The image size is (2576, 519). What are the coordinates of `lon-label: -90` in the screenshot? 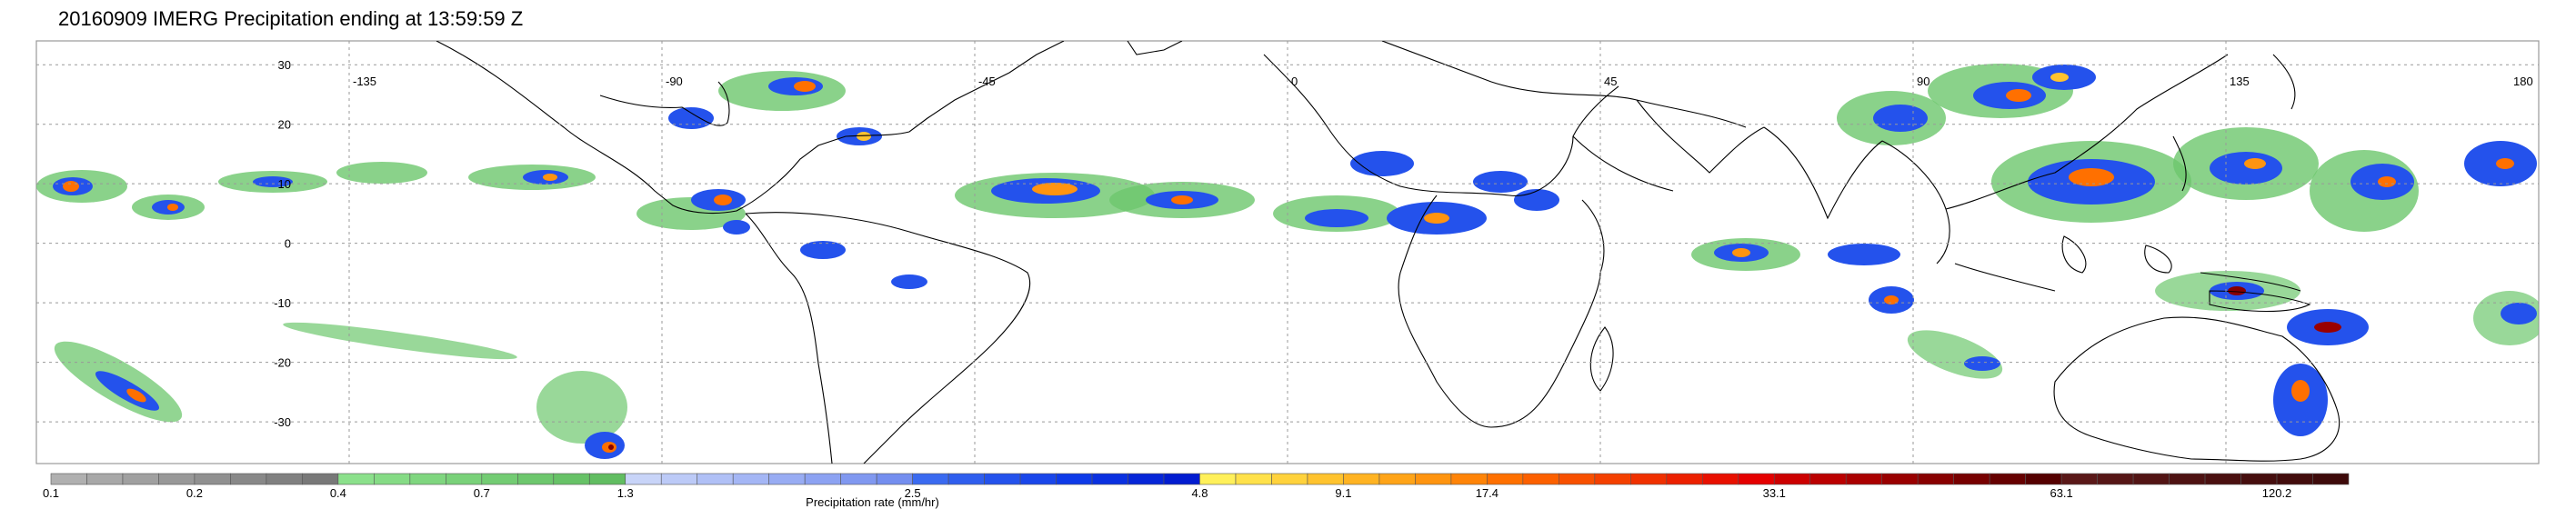 It's located at (674, 81).